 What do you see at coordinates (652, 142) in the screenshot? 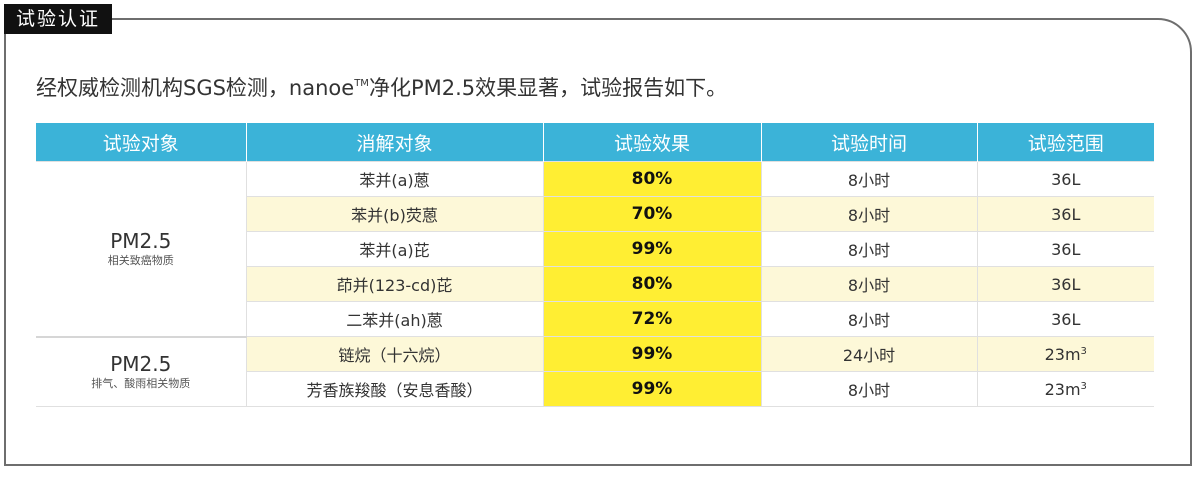
I see `header-effect: 试验效果` at bounding box center [652, 142].